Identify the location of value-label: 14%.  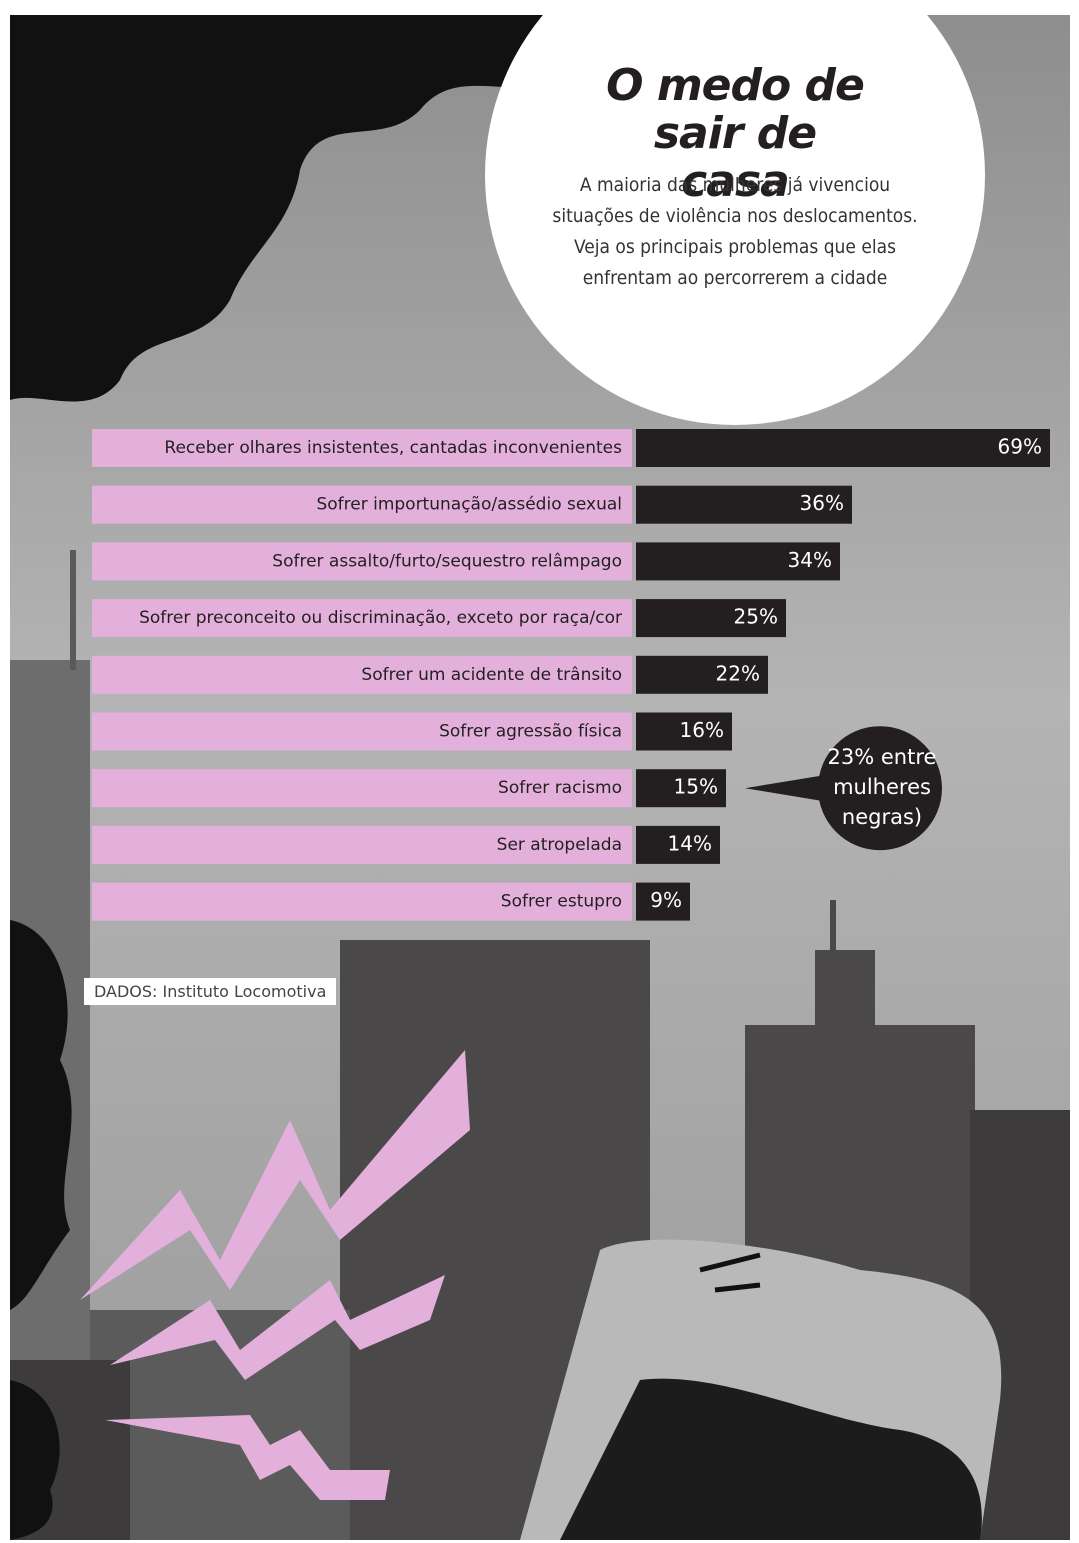
(690, 843).